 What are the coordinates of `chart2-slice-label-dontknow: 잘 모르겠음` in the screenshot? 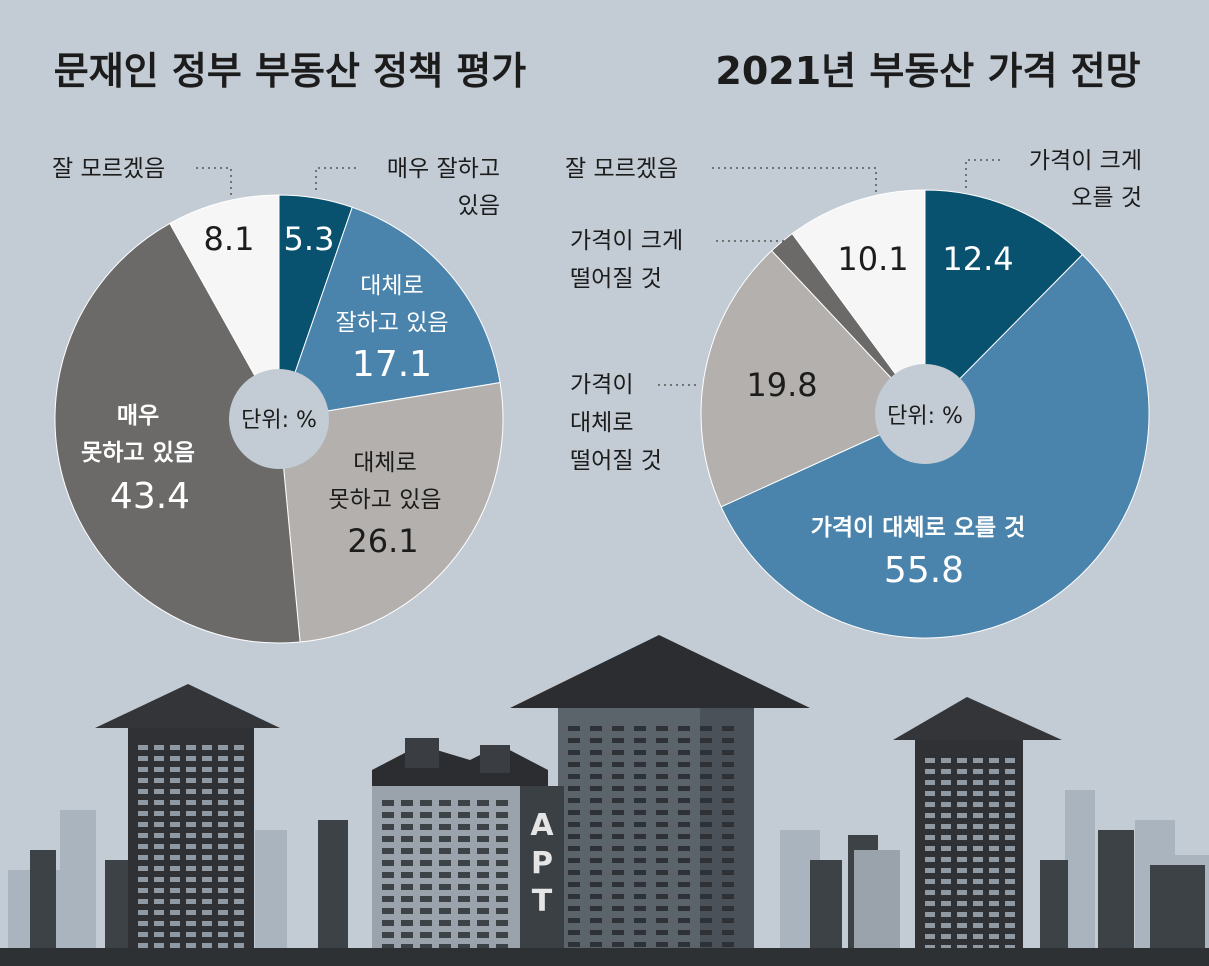 It's located at (621, 169).